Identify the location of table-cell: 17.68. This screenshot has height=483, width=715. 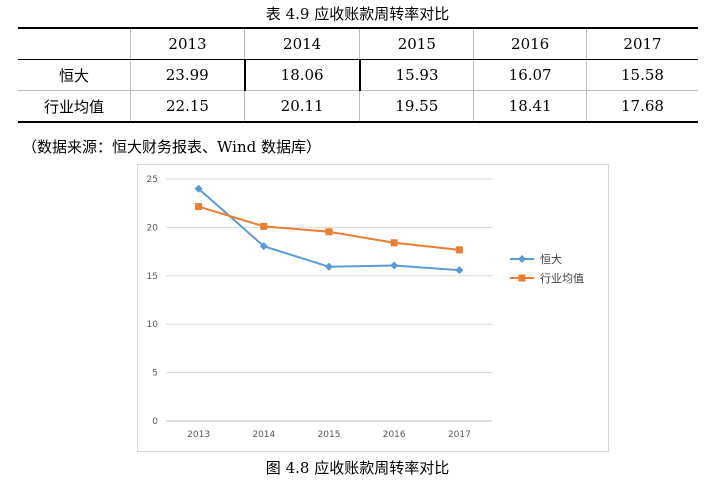
(642, 106).